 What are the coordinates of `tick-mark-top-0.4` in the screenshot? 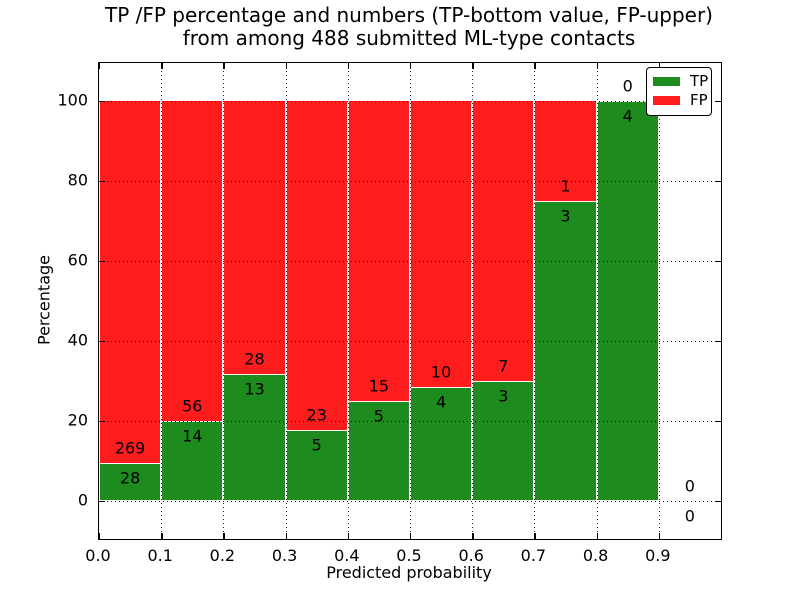 It's located at (348, 66).